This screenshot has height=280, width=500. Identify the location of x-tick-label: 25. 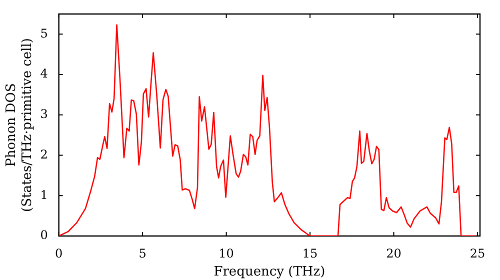
(478, 253).